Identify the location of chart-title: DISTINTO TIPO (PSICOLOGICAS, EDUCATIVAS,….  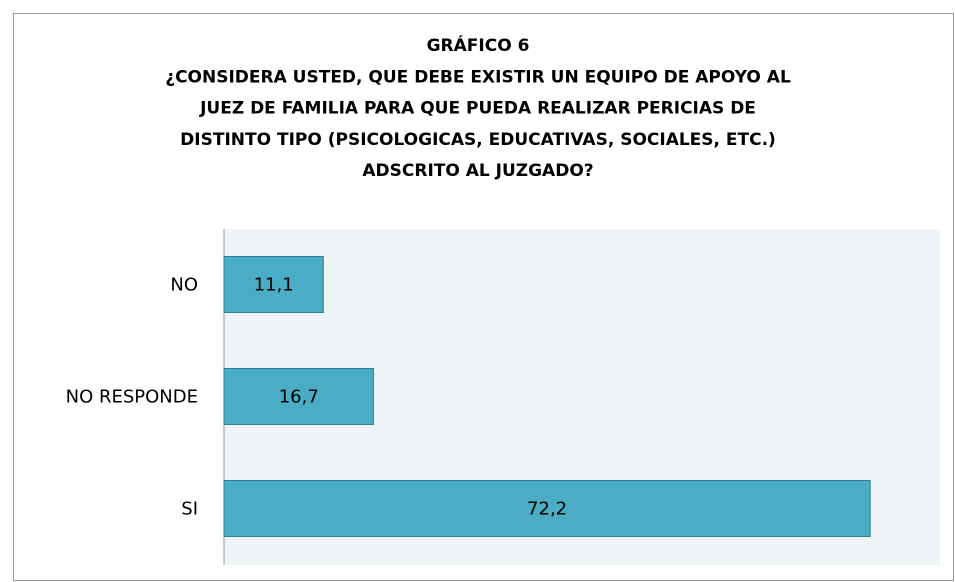
(478, 140).